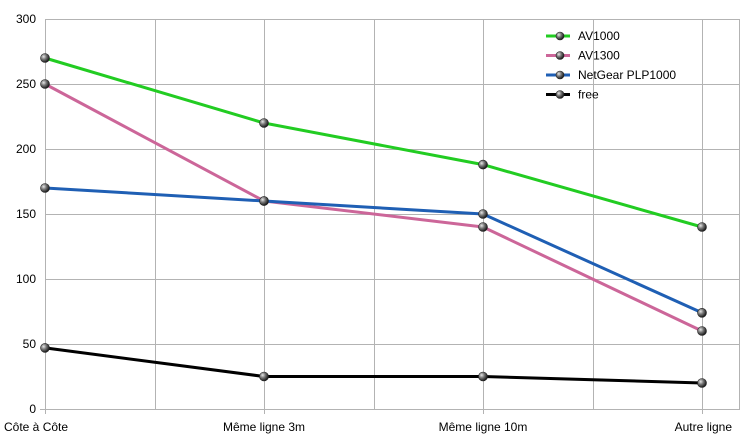 The image size is (740, 442). I want to click on legend-label: NetGear PLP1000, so click(627, 75).